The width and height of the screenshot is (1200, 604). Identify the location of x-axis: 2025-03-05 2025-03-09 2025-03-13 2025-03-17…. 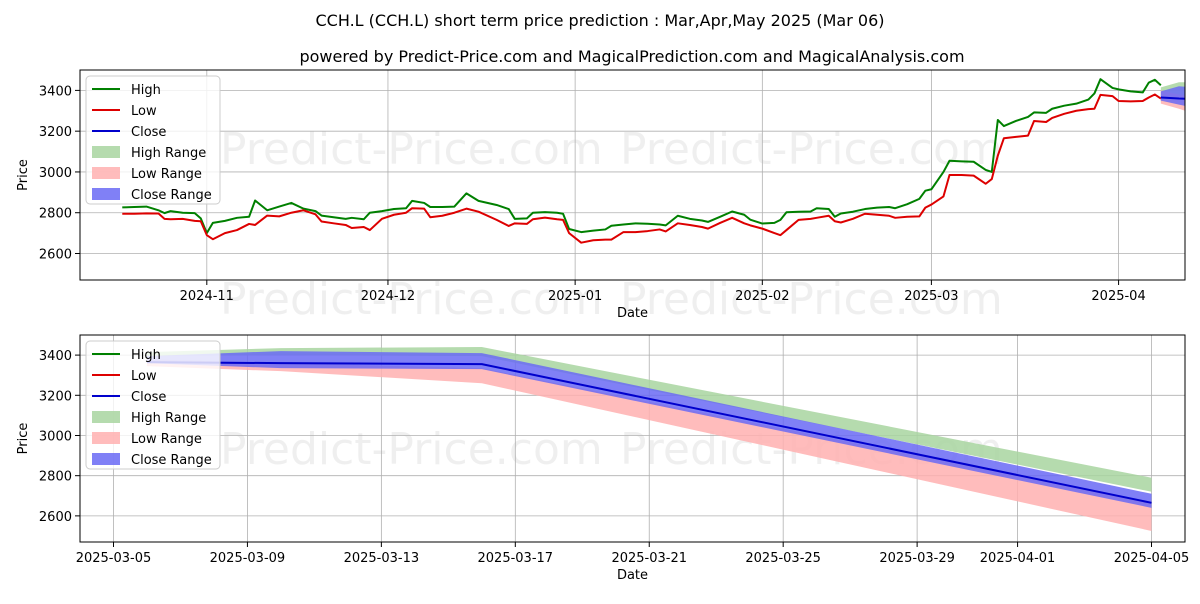
(633, 554).